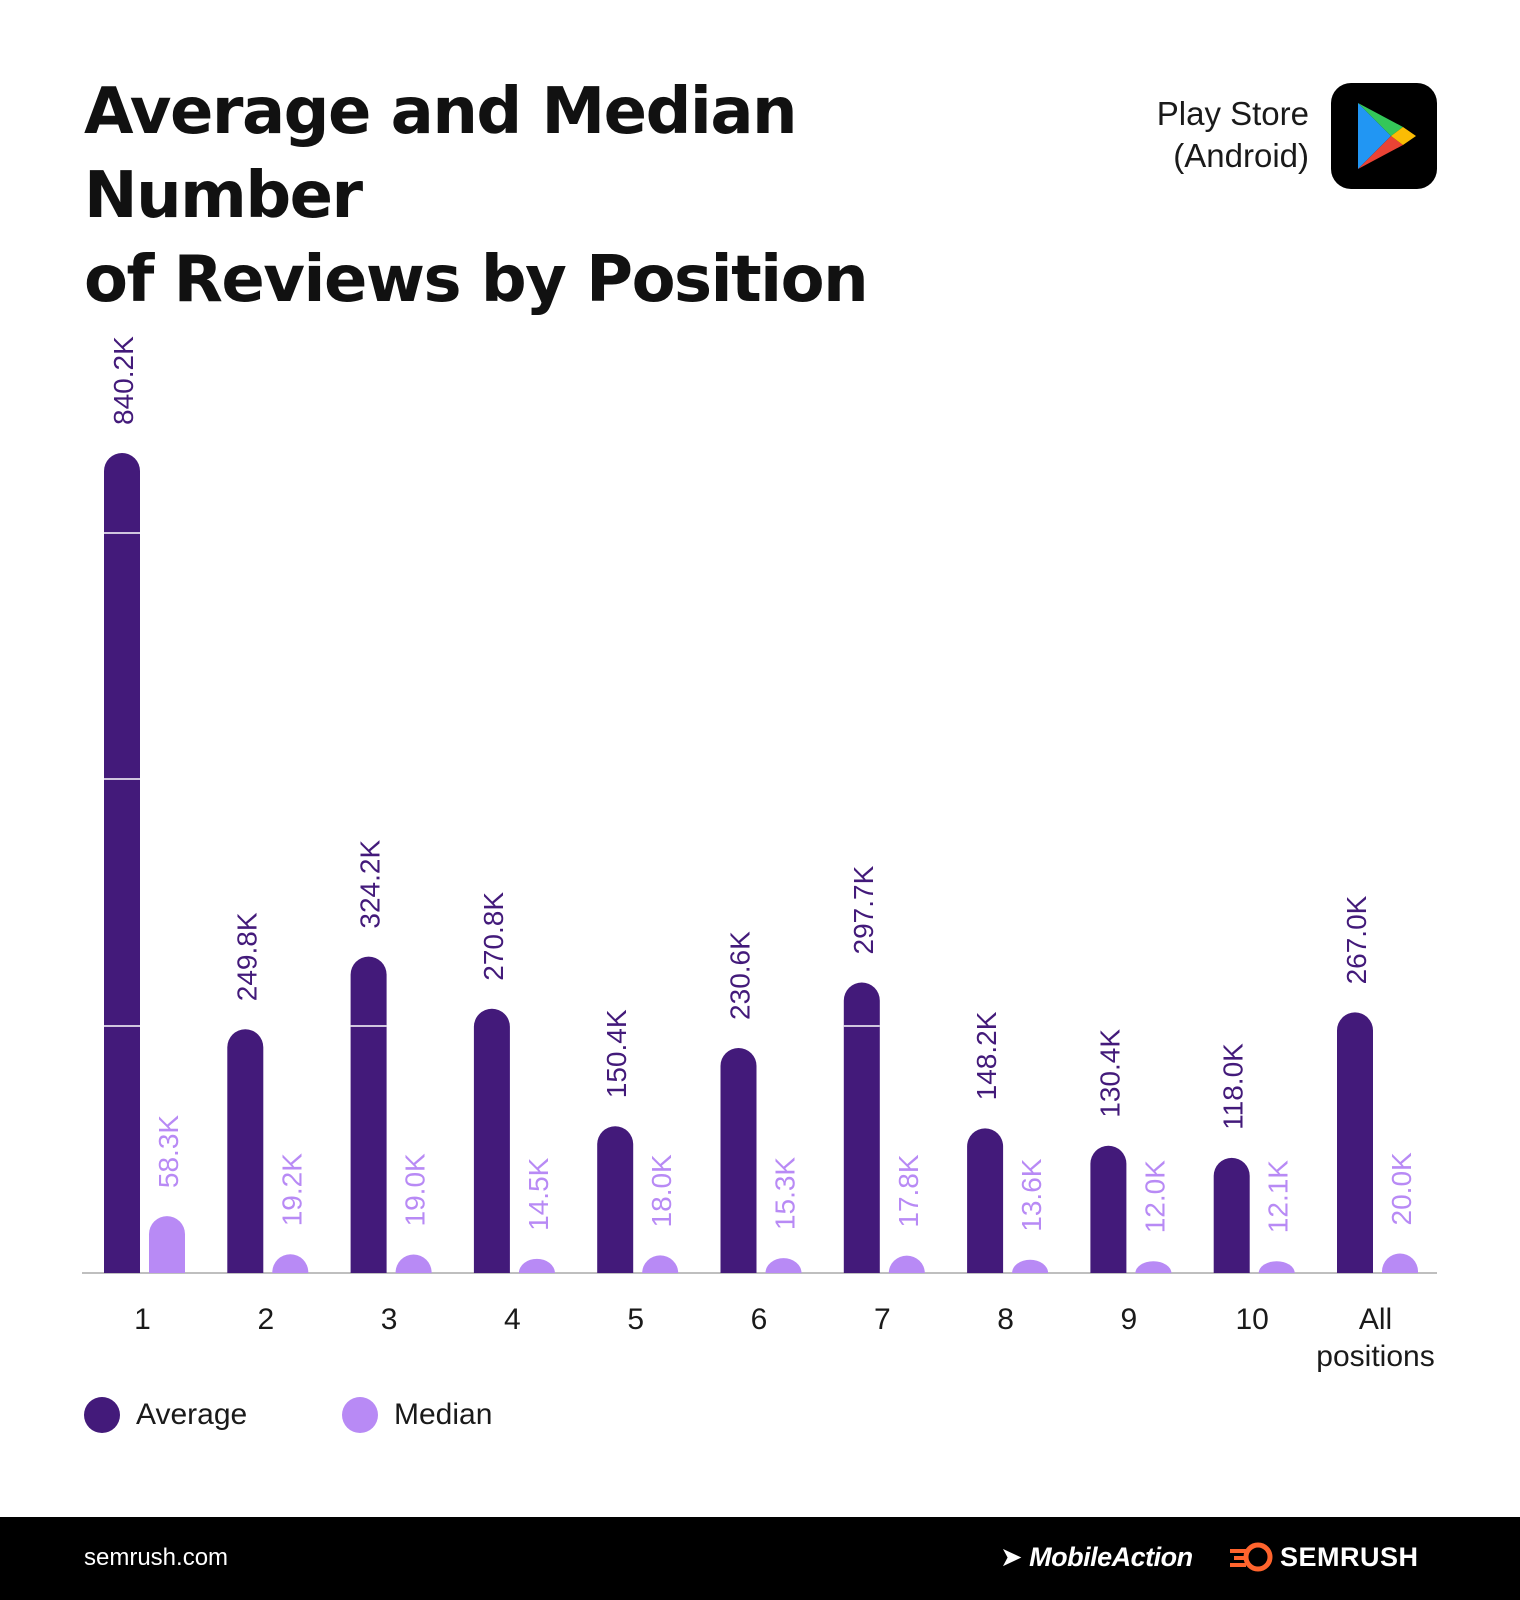  What do you see at coordinates (476, 280) in the screenshot?
I see `title-line-2: of Reviews by Position` at bounding box center [476, 280].